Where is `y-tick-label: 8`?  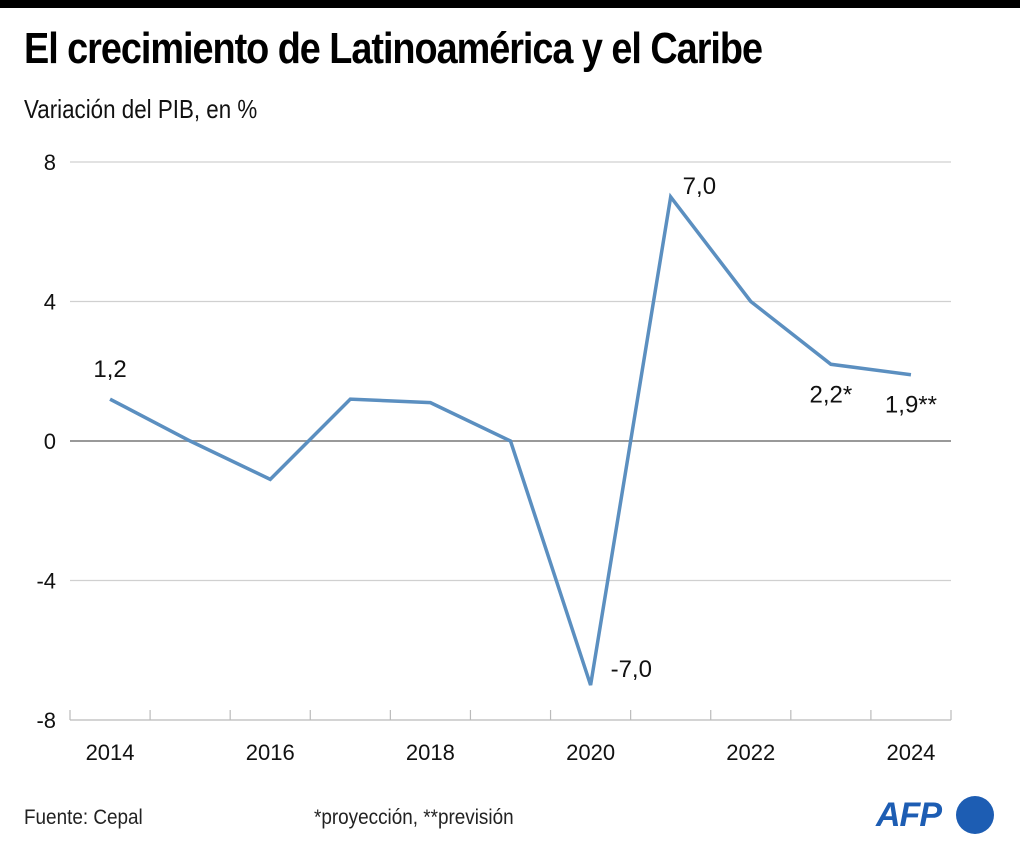
y-tick-label: 8 is located at coordinates (50, 162).